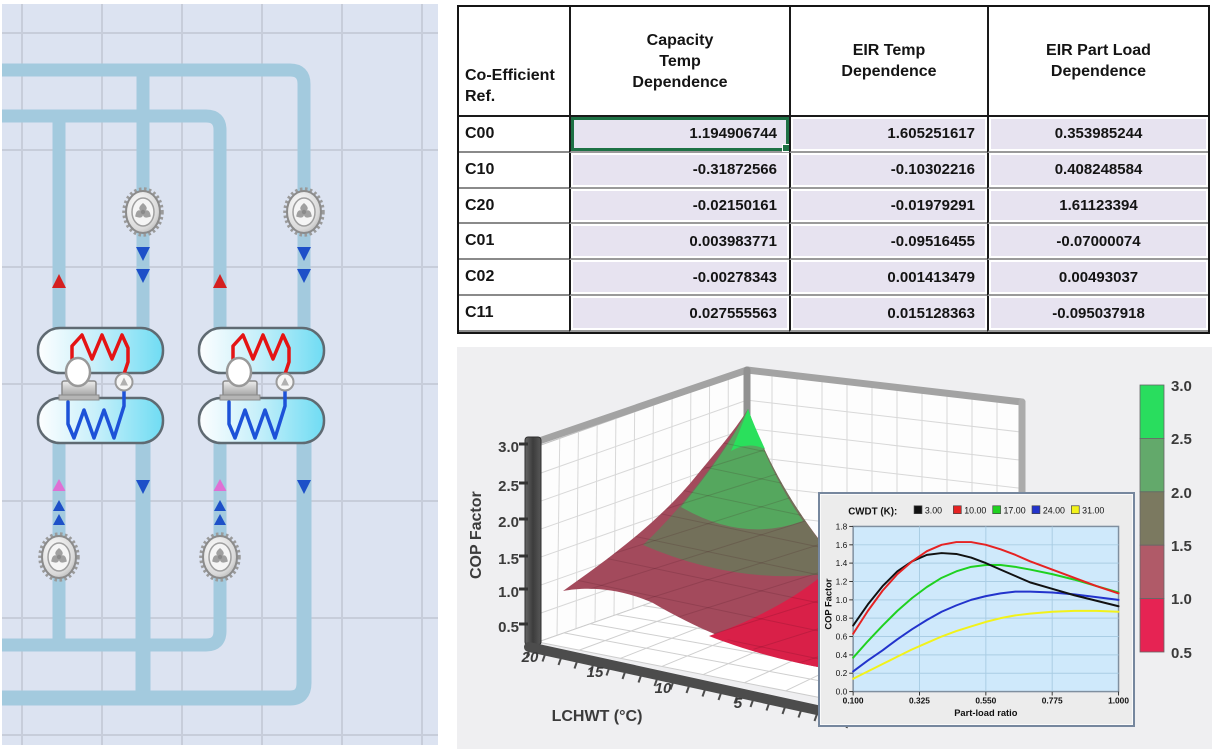 The width and height of the screenshot is (1212, 754). I want to click on svg-text: 0.100, so click(853, 700).